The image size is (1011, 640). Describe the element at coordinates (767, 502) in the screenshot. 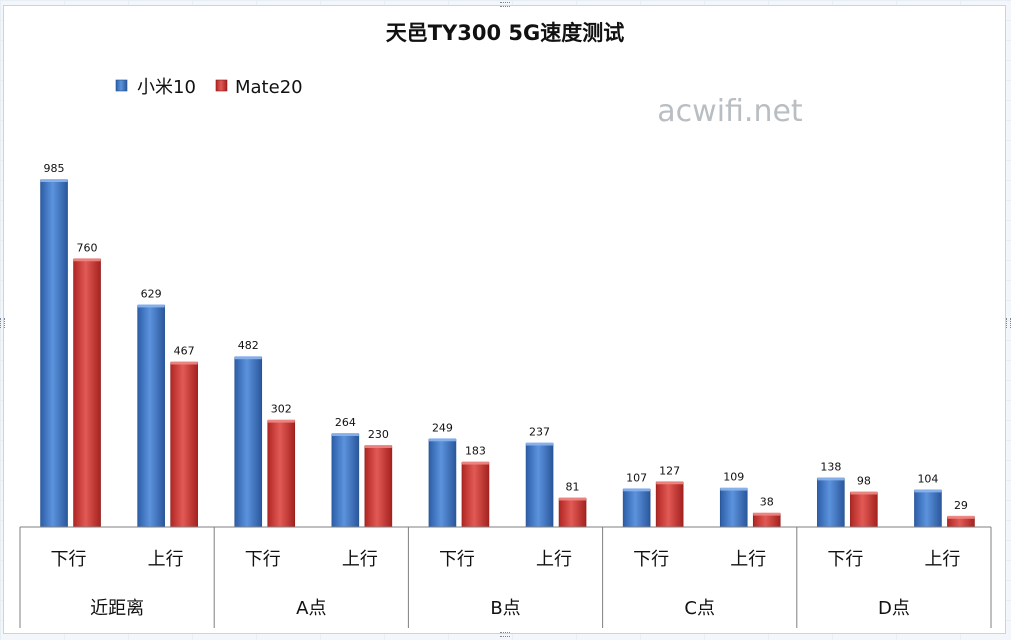

I see `data-label-1-7: 38` at that location.